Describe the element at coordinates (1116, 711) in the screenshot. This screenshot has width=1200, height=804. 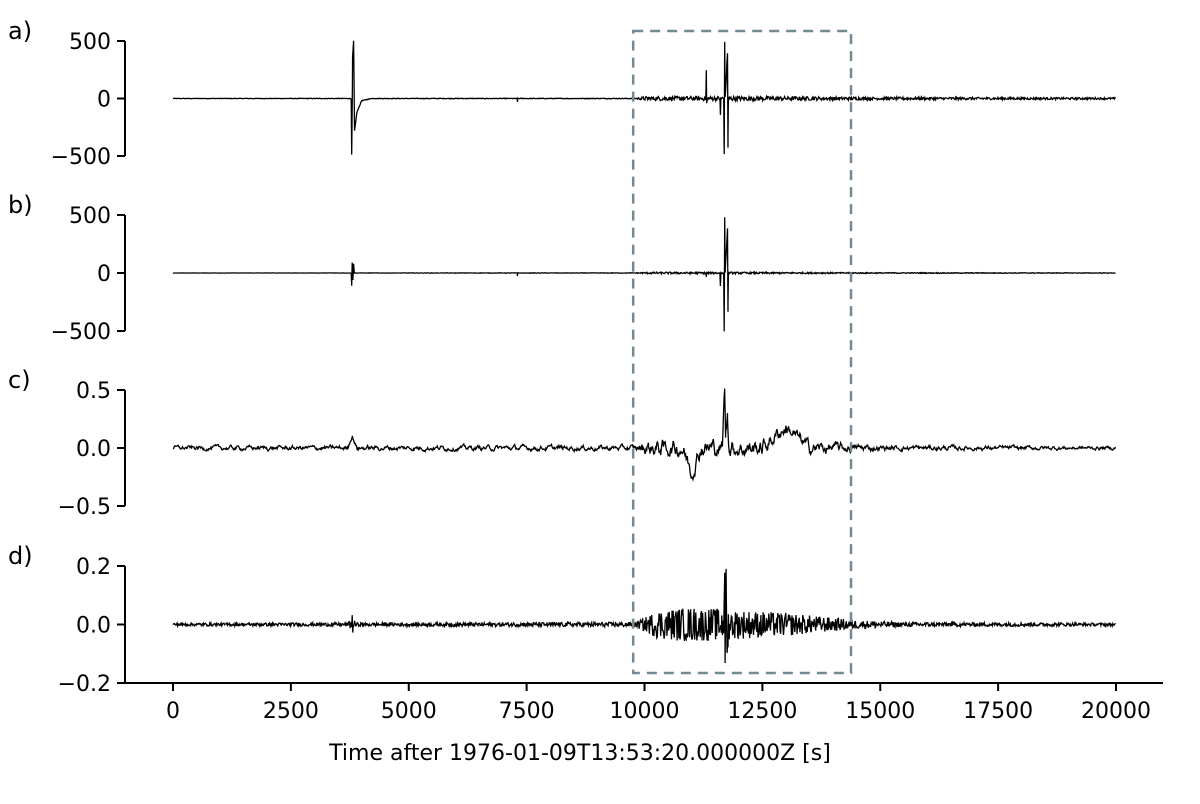
I see `x-tick-label: 20000` at that location.